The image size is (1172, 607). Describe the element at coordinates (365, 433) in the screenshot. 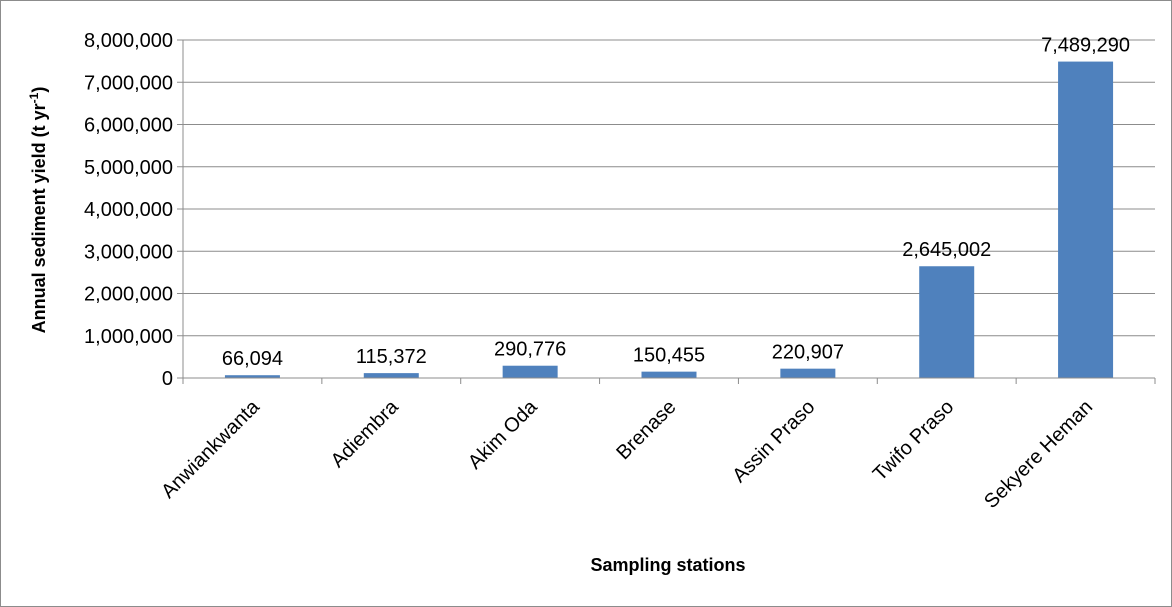

I see `x-tick-label: Adiembra` at that location.